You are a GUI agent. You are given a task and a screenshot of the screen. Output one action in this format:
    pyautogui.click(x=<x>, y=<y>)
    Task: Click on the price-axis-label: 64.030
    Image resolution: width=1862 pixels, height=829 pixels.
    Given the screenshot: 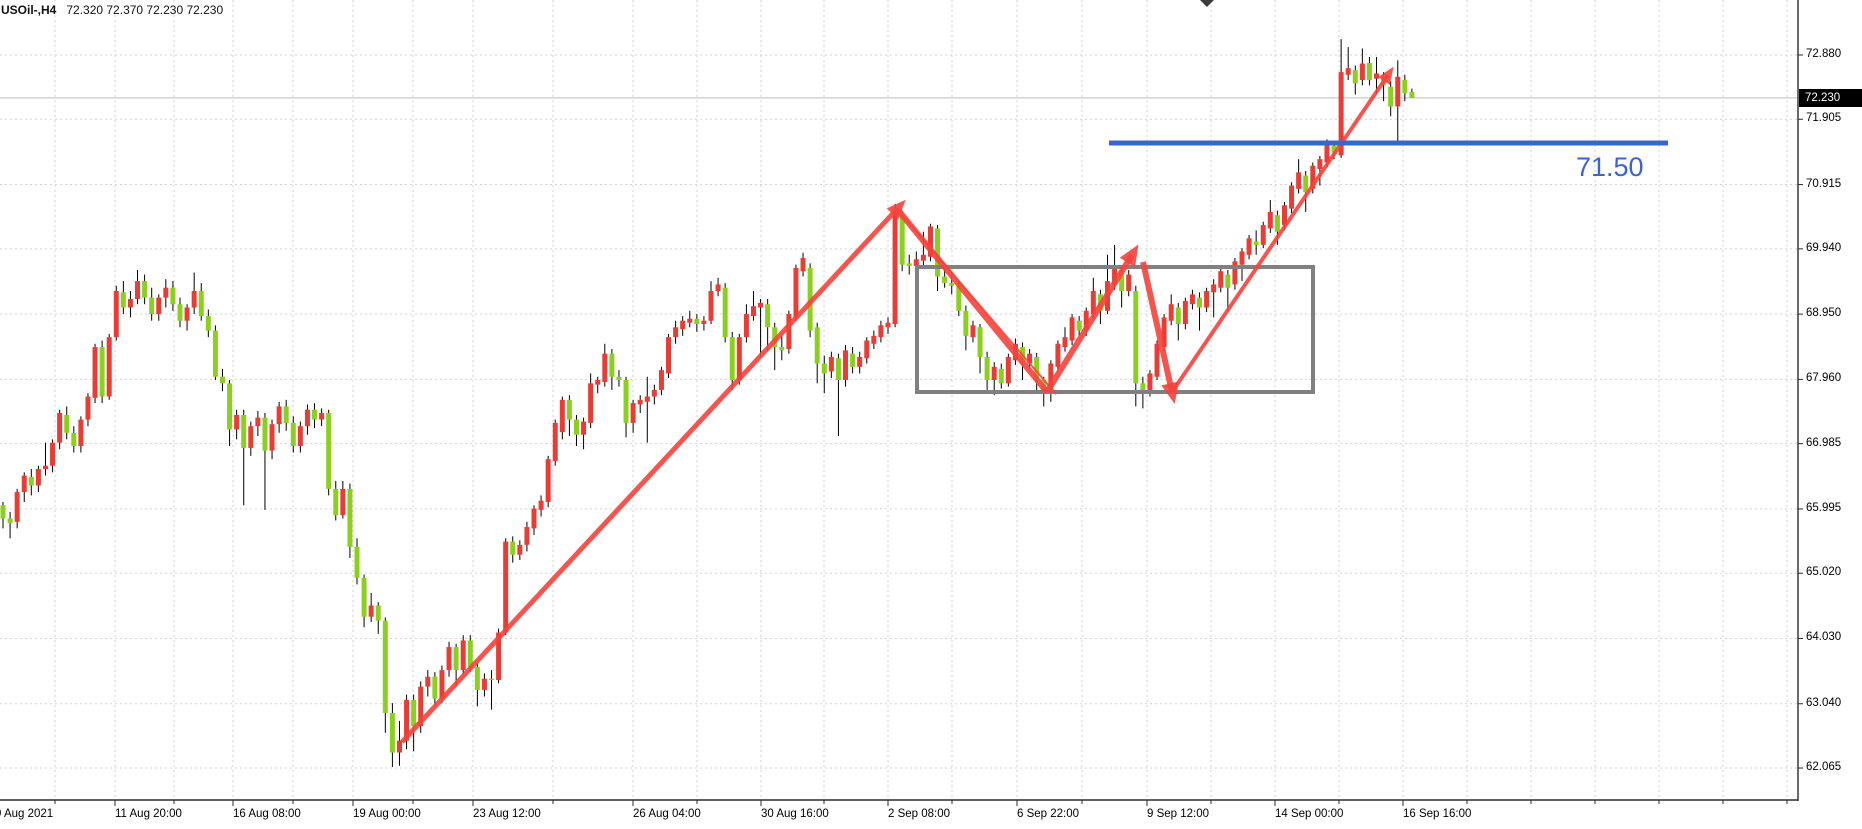 What is the action you would take?
    pyautogui.click(x=1824, y=637)
    